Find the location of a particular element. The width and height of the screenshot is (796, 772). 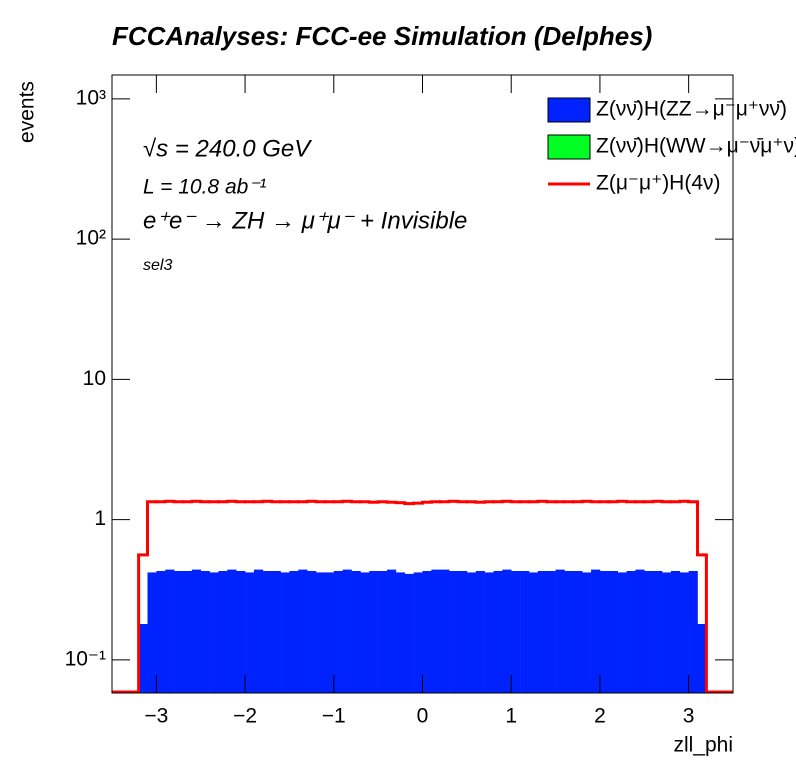

x-tick-label: 2 is located at coordinates (600, 716).